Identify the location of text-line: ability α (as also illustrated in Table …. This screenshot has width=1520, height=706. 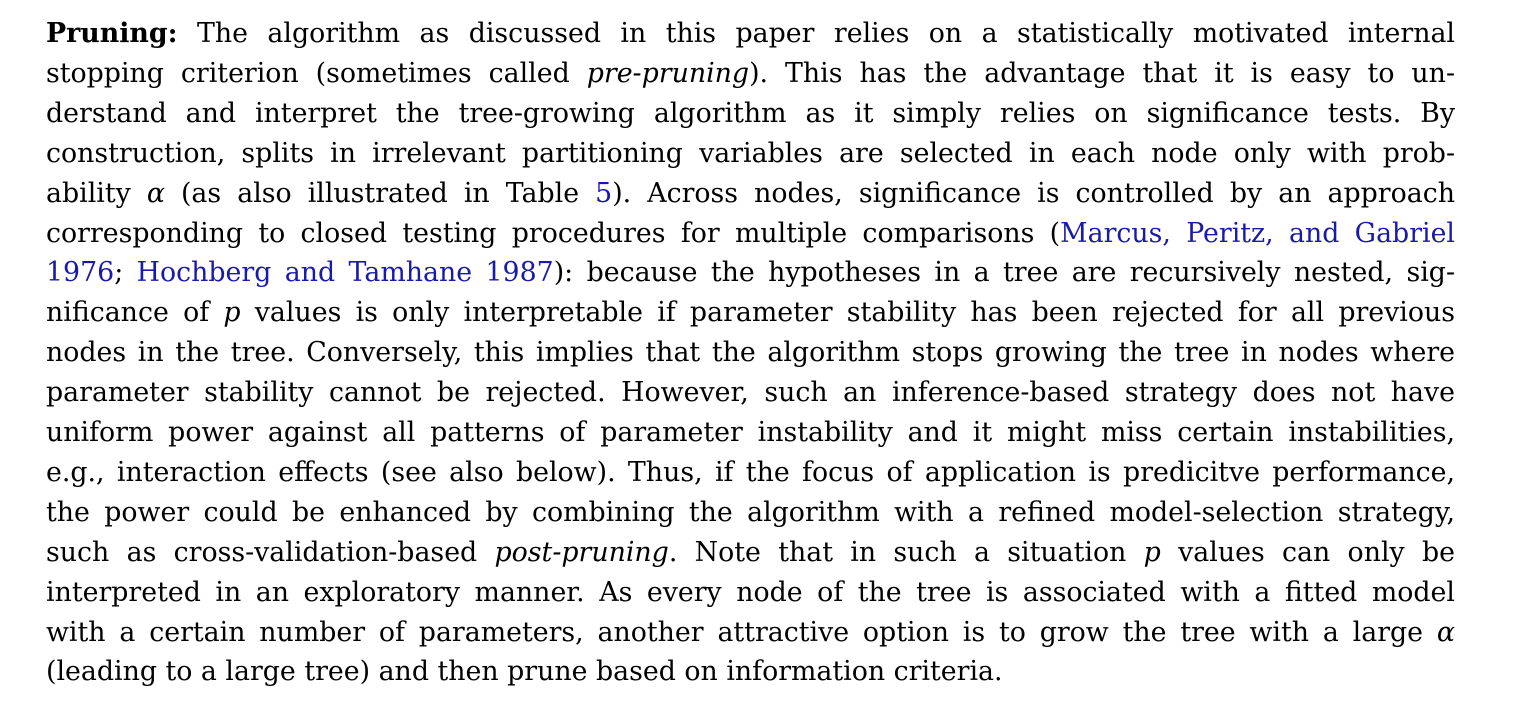
(750, 194).